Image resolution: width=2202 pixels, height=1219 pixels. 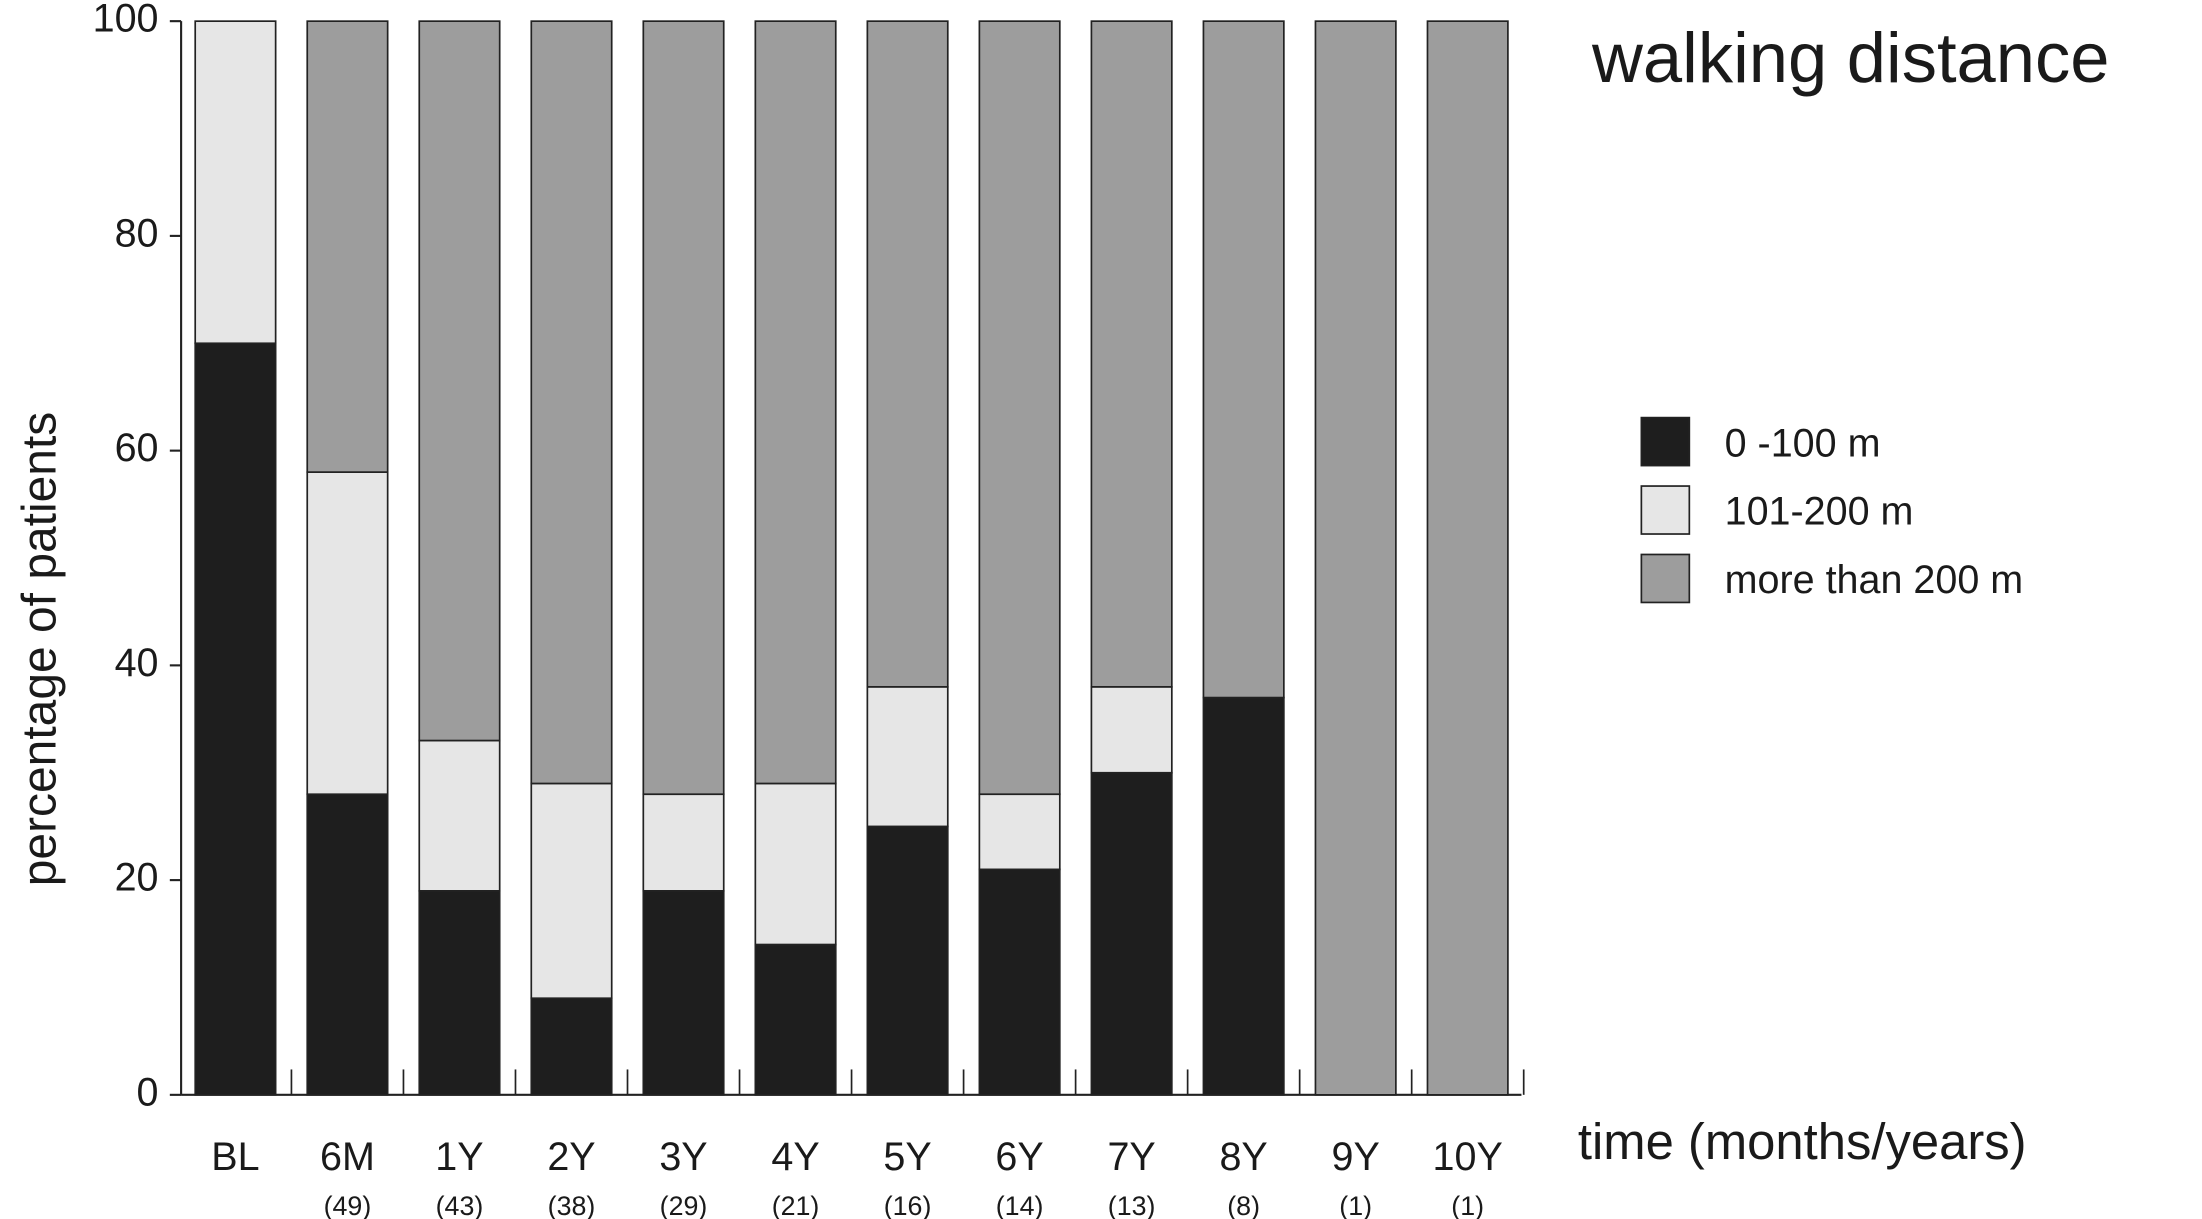 What do you see at coordinates (148, 1092) in the screenshot?
I see `y-tick-label: 0` at bounding box center [148, 1092].